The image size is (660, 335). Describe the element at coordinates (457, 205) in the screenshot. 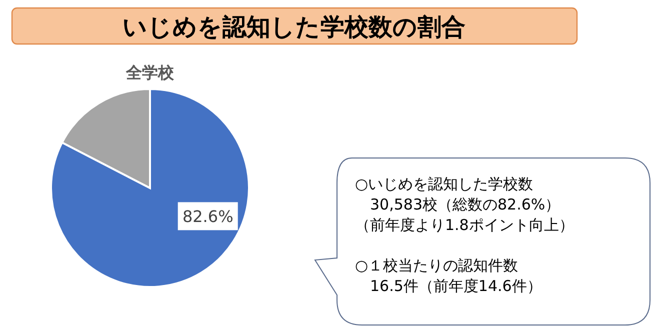

I see `text: 30,583校（総数の82.6%）` at that location.